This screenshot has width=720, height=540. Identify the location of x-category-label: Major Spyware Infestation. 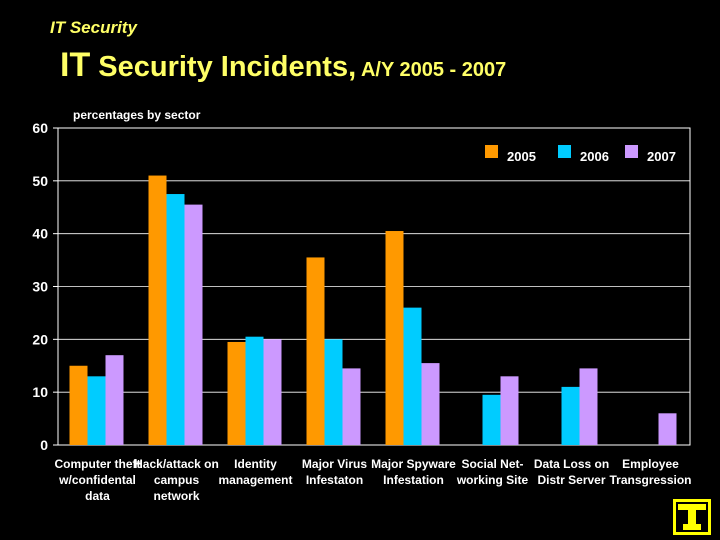
(413, 472).